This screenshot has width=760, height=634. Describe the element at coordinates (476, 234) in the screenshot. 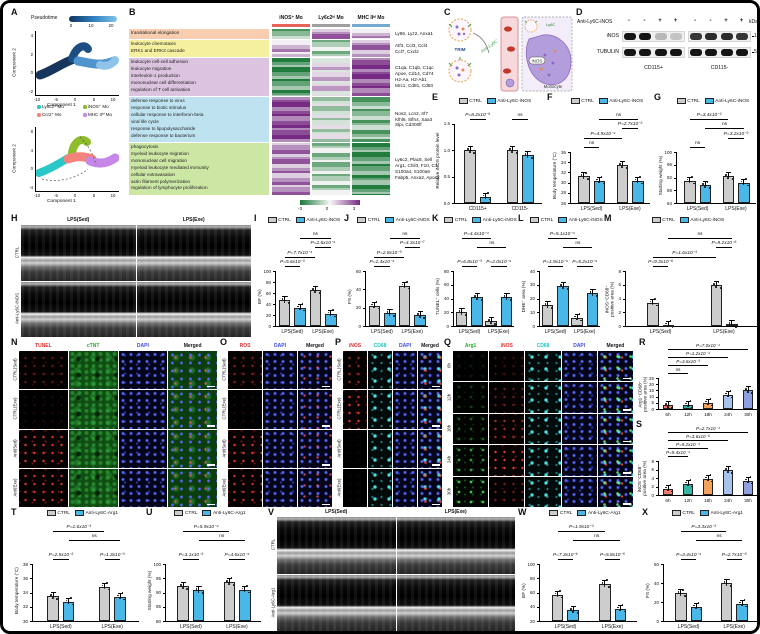

I see `sig-label: P=4.4x10⁻⁴` at that location.